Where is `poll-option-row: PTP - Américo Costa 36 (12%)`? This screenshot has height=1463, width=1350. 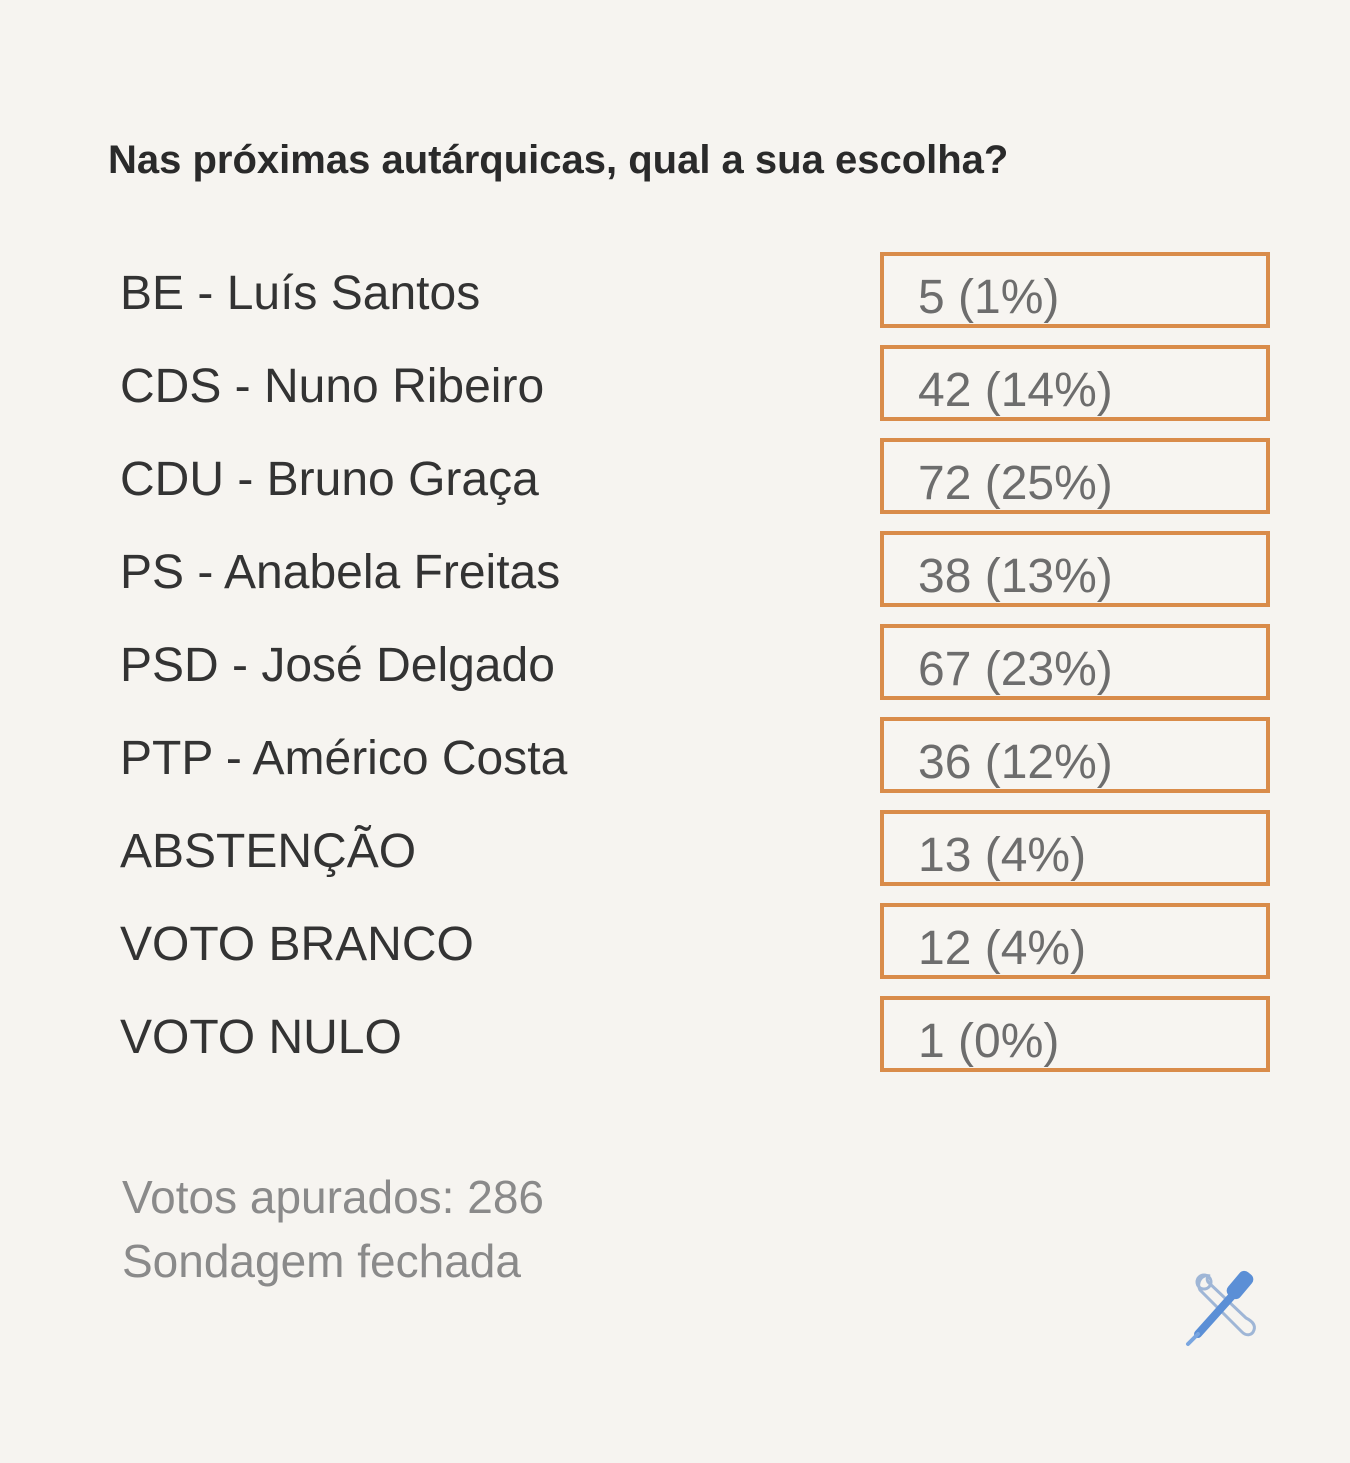
poll-option-row: PTP - Américo Costa 36 (12%) is located at coordinates (675, 763).